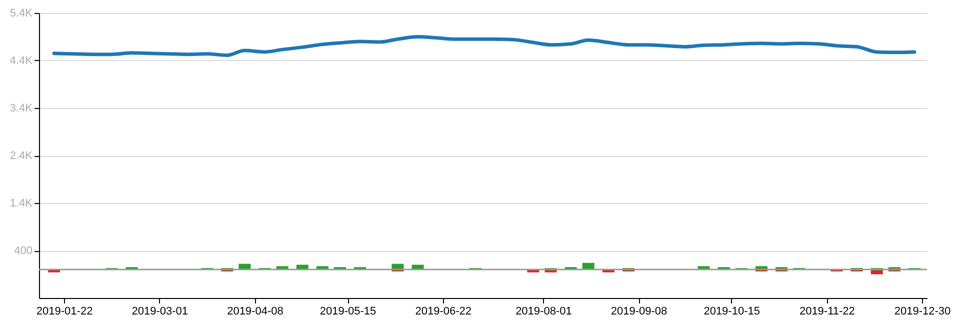 This screenshot has width=953, height=332. Describe the element at coordinates (443, 312) in the screenshot. I see `x-tick-label: 2019-06-22` at that location.